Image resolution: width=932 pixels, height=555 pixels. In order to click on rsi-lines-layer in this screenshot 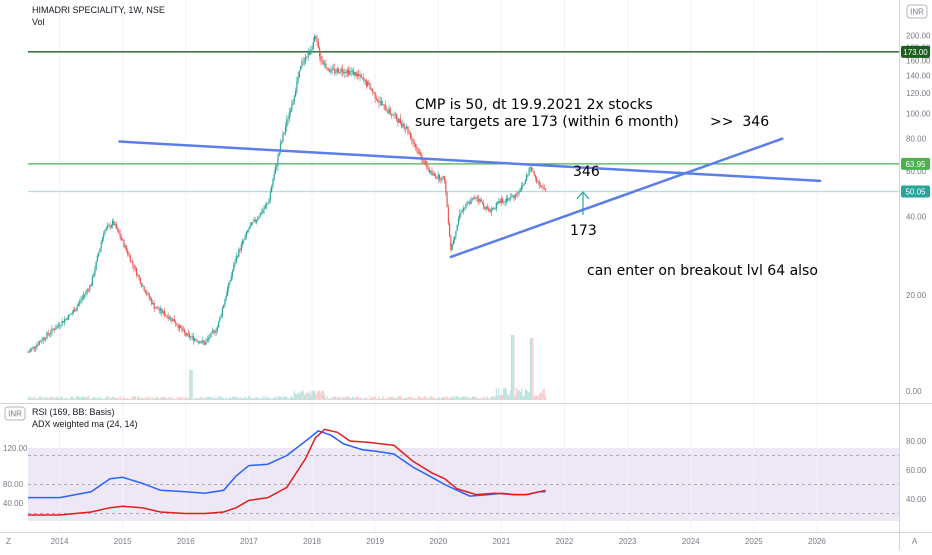, I will do `click(463, 472)`.